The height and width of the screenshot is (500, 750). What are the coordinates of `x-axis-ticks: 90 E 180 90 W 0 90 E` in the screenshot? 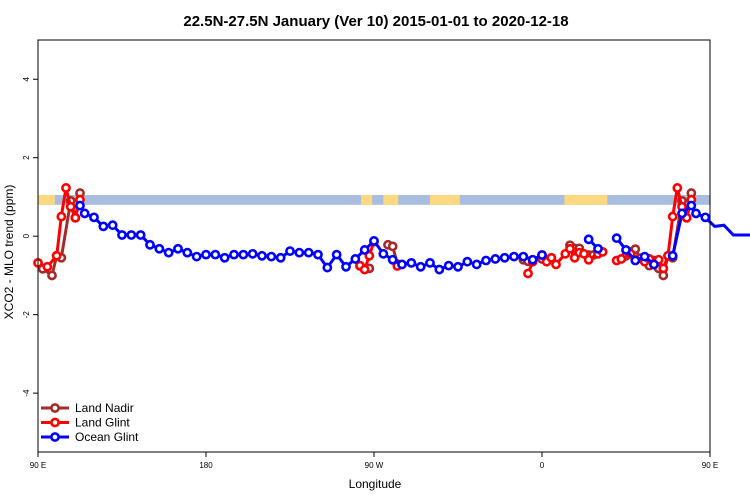 It's located at (374, 461).